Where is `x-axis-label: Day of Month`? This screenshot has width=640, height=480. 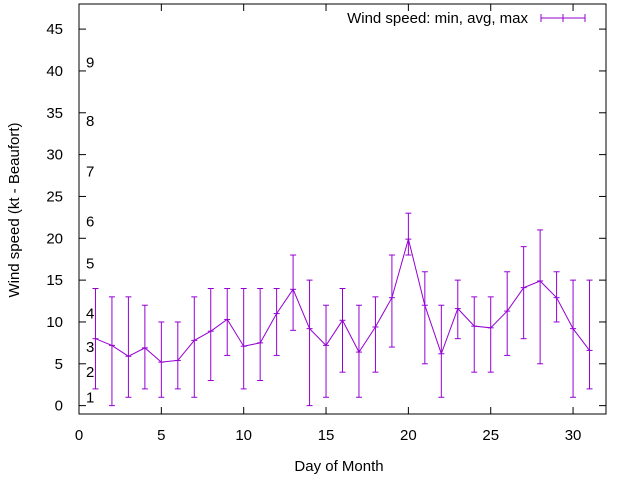 x-axis-label: Day of Month is located at coordinates (338, 466).